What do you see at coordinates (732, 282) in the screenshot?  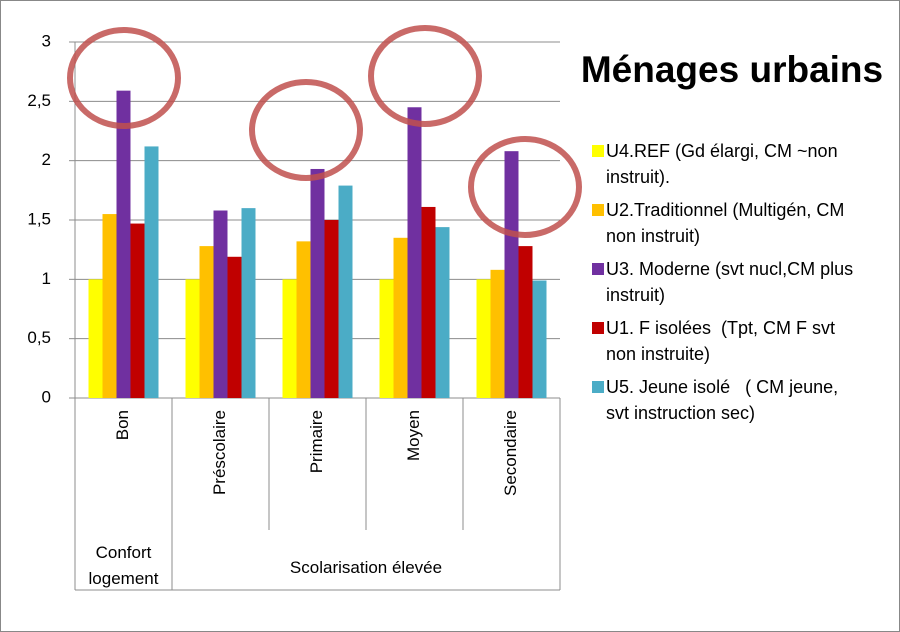 I see `legend-label: U3. Moderne (svt nucl,CM plus instruit)` at bounding box center [732, 282].